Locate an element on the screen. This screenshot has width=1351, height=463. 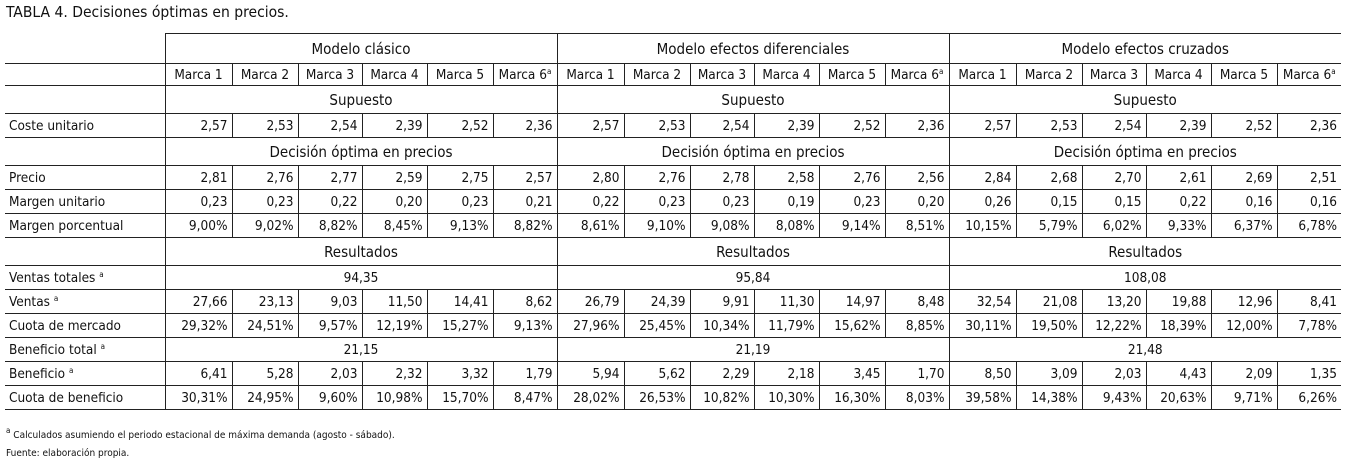
value-cell: 24,51% is located at coordinates (265, 325).